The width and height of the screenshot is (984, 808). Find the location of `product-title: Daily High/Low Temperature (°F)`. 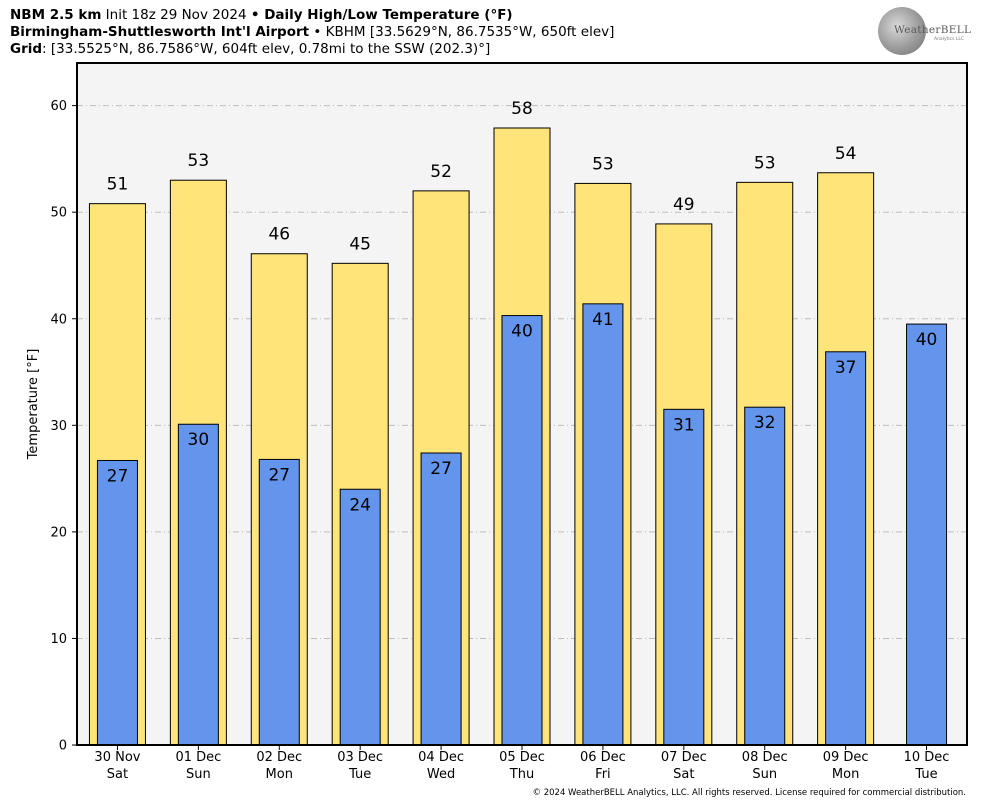

product-title: Daily High/Low Temperature (°F) is located at coordinates (386, 15).